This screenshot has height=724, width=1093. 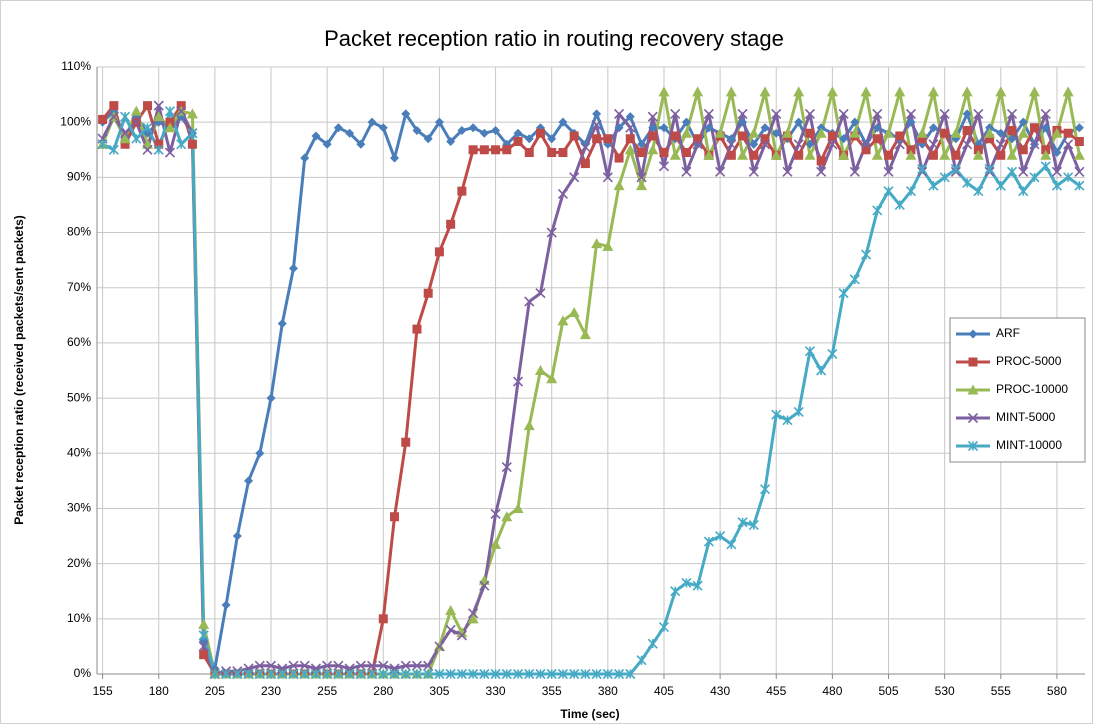 I want to click on x-tick-label: 480, so click(x=832, y=691).